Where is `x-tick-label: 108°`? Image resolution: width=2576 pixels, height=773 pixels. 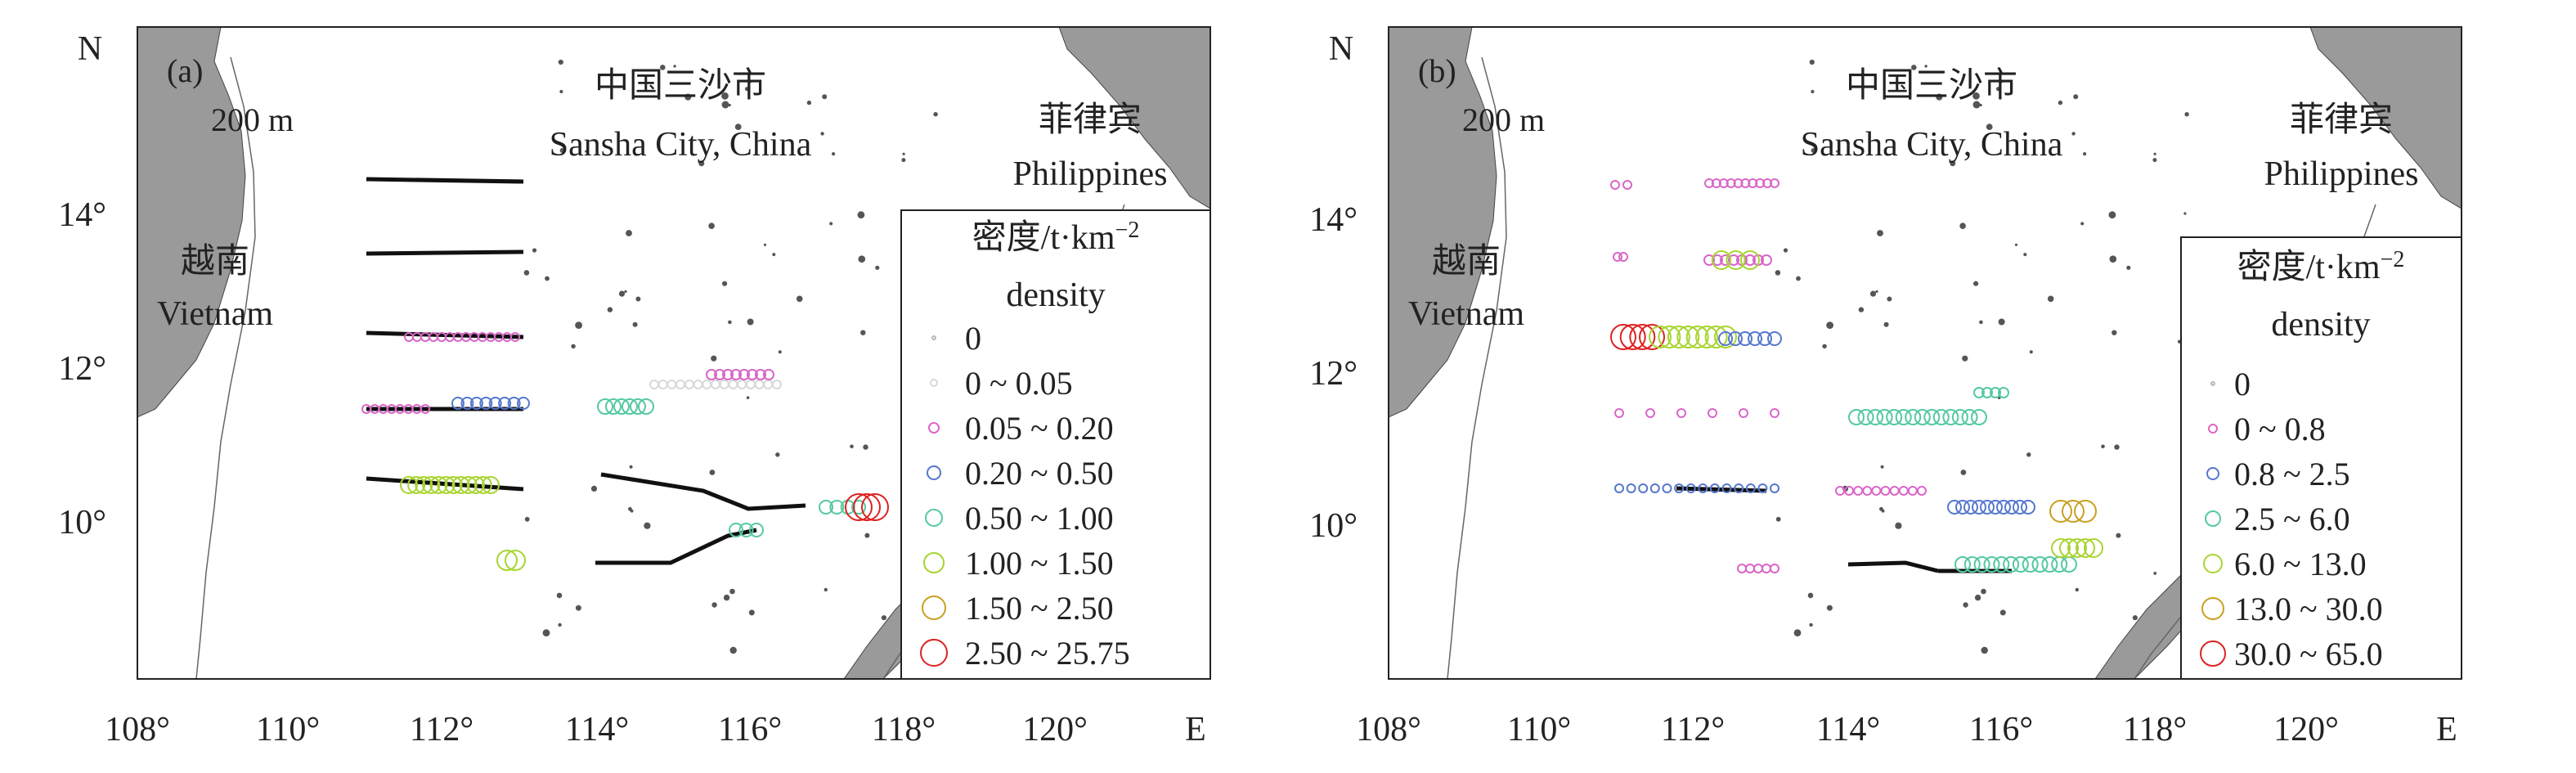
x-tick-label: 108° is located at coordinates (138, 730).